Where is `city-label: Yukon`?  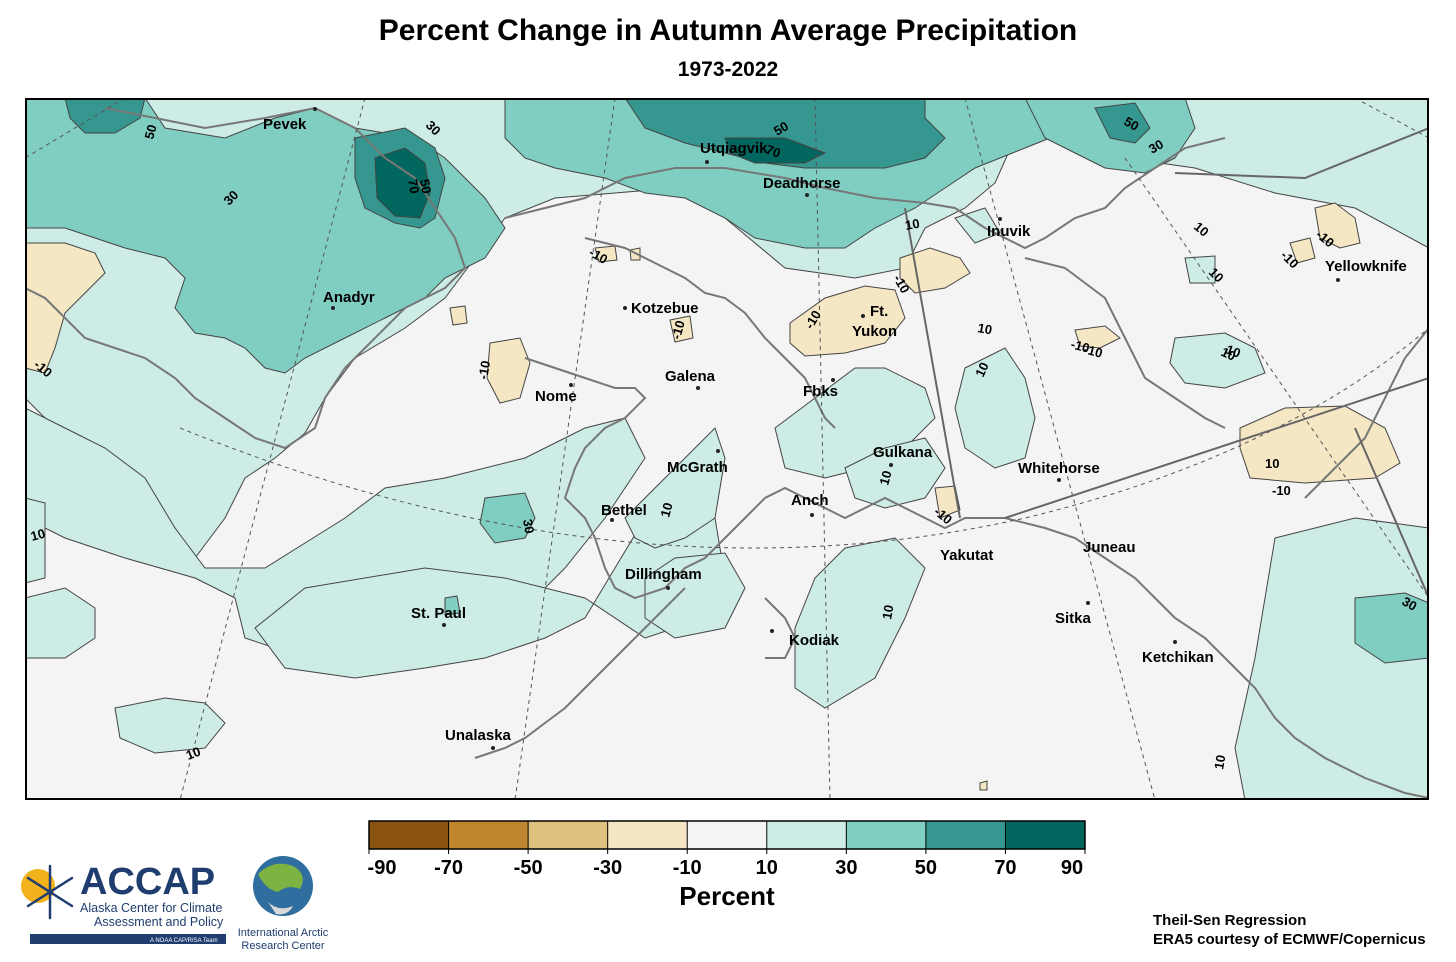 city-label: Yukon is located at coordinates (874, 331).